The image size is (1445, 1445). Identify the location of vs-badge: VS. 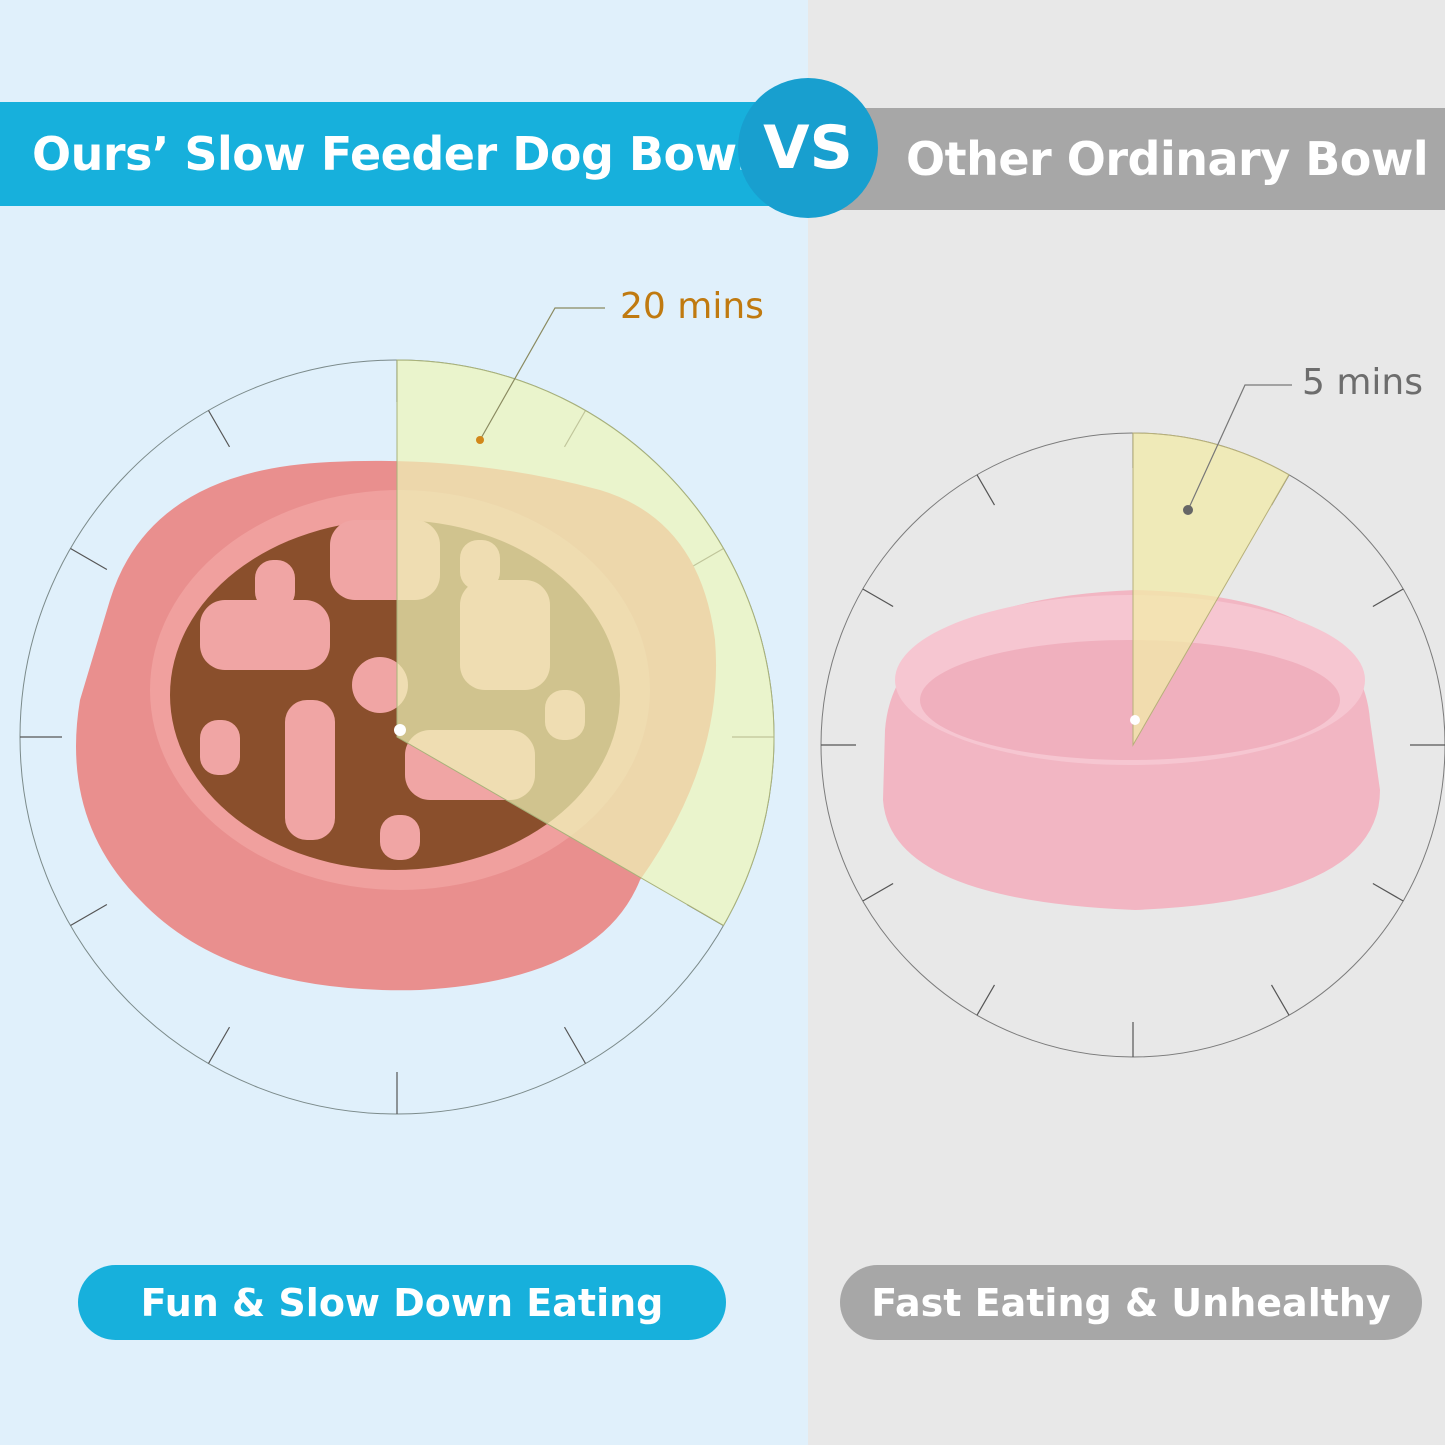
(808, 148).